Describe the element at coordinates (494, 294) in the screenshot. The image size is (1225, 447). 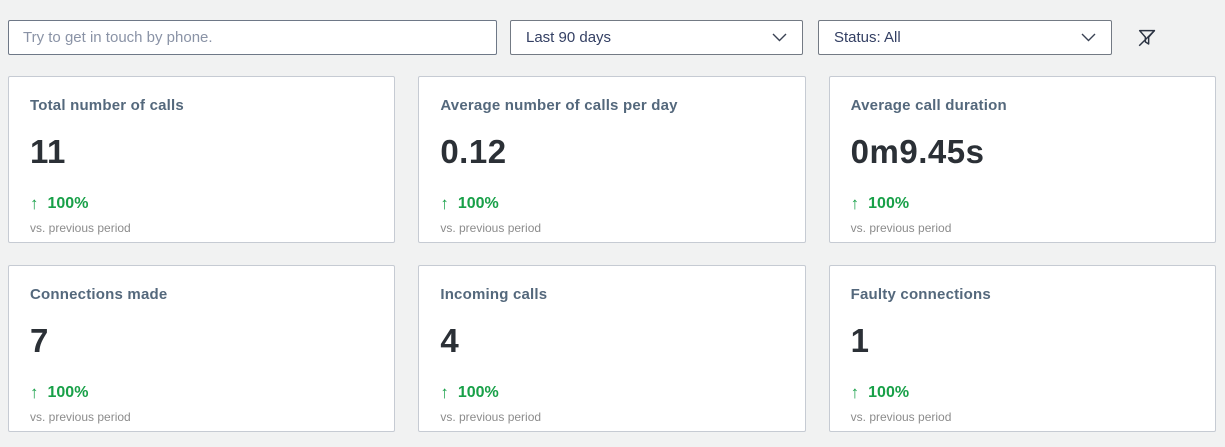
I see `card-title: Incoming calls` at that location.